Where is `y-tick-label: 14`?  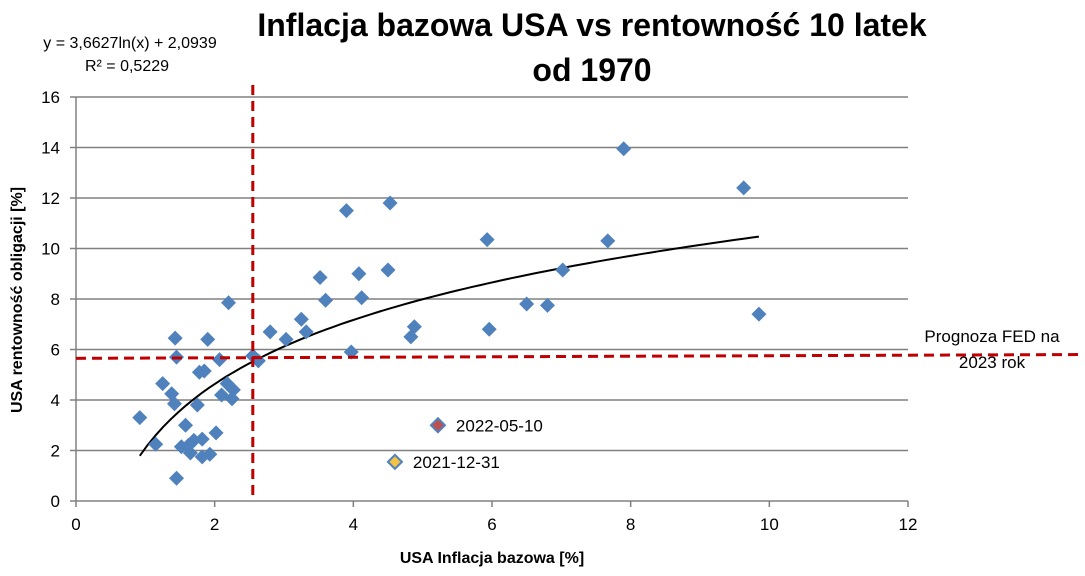
y-tick-label: 14 is located at coordinates (50, 148).